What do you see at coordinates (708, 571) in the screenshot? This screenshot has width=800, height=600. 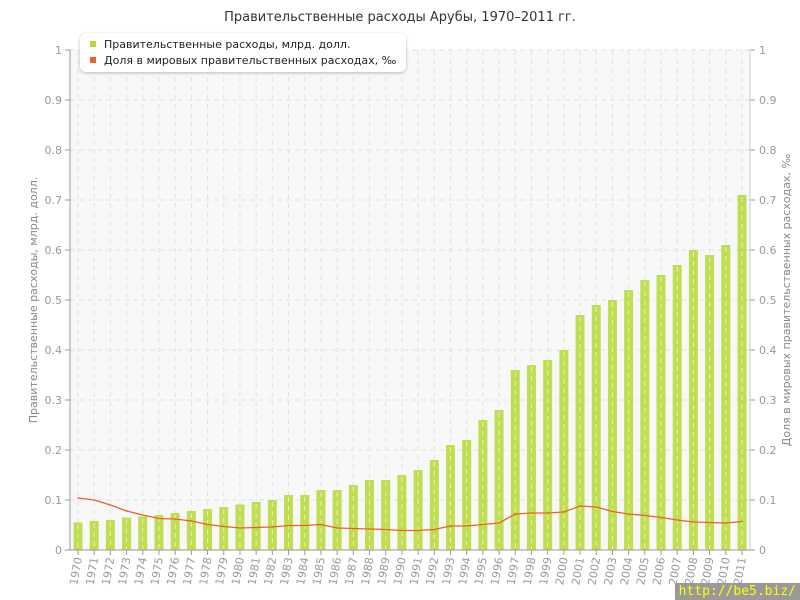 I see `x-tick-label: 2009` at bounding box center [708, 571].